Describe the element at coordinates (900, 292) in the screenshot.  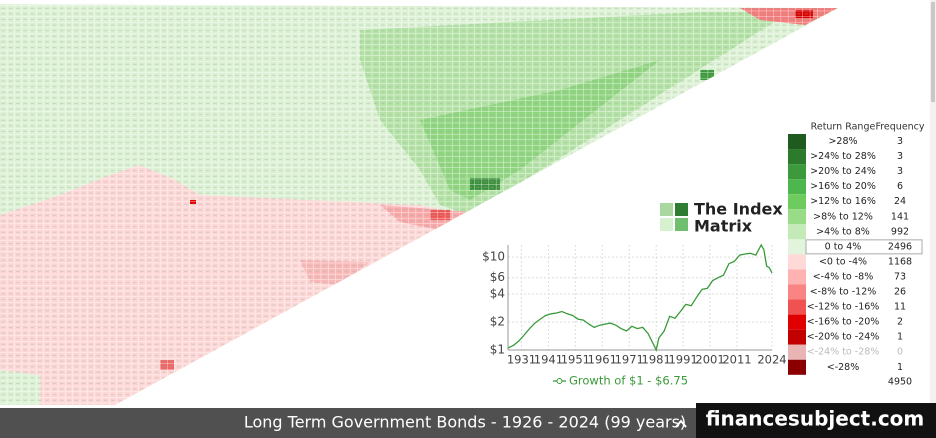
I see `frequency: 26` at that location.